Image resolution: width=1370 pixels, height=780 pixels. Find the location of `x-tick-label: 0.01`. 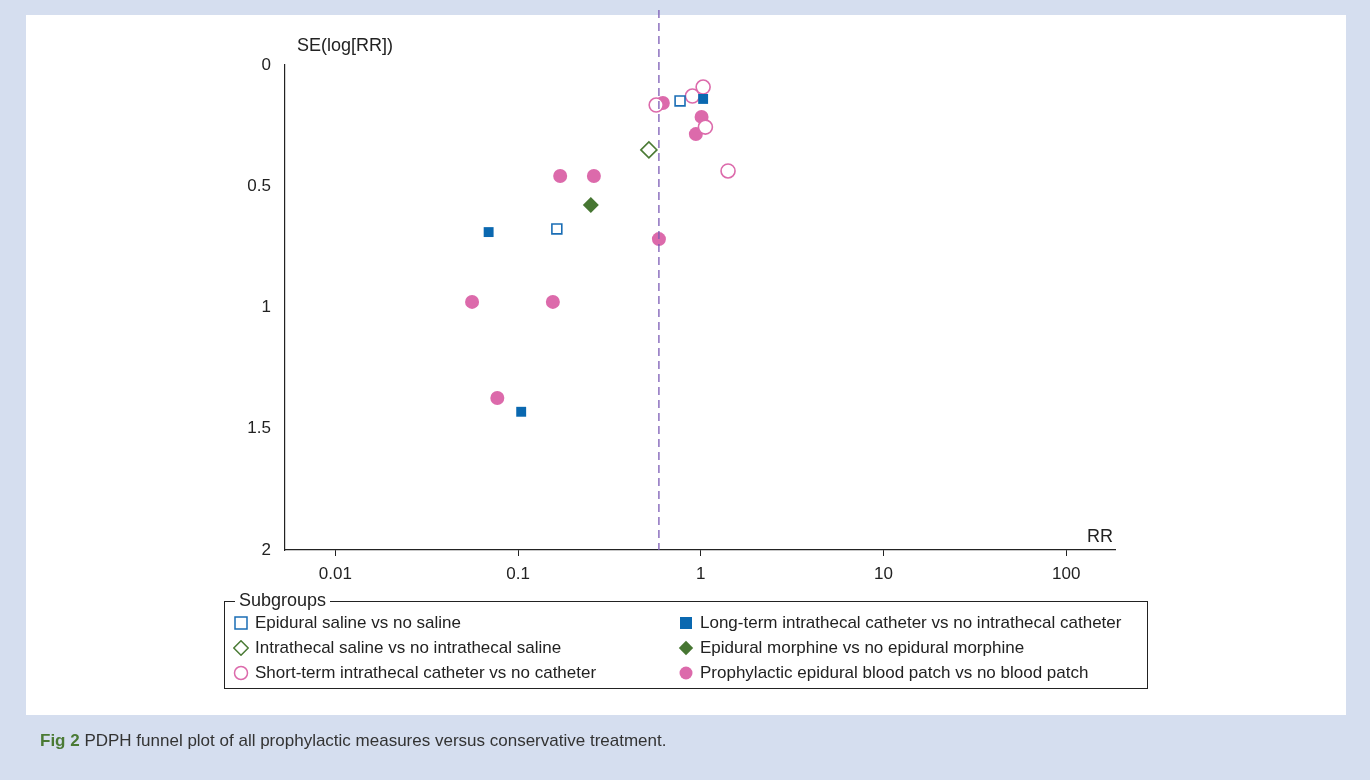

x-tick-label: 0.01 is located at coordinates (335, 573).